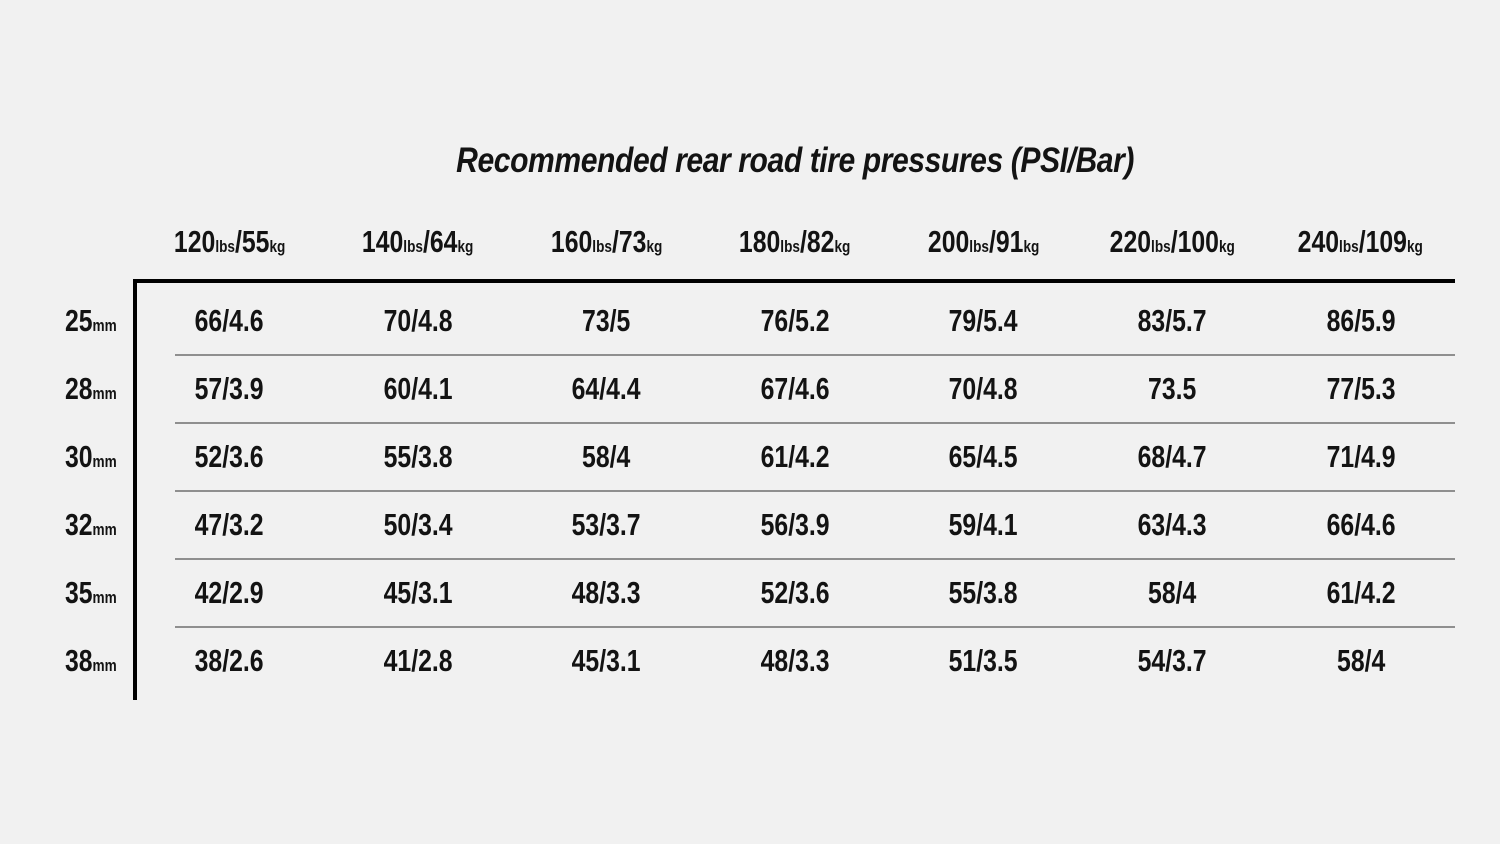  I want to click on pressure-cell: 56/3.9, so click(795, 524).